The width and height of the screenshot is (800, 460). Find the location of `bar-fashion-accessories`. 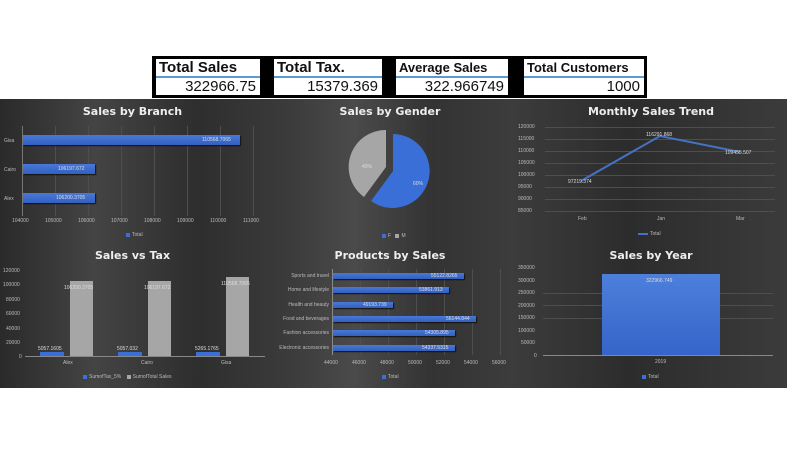

bar-fashion-accessories is located at coordinates (394, 333).